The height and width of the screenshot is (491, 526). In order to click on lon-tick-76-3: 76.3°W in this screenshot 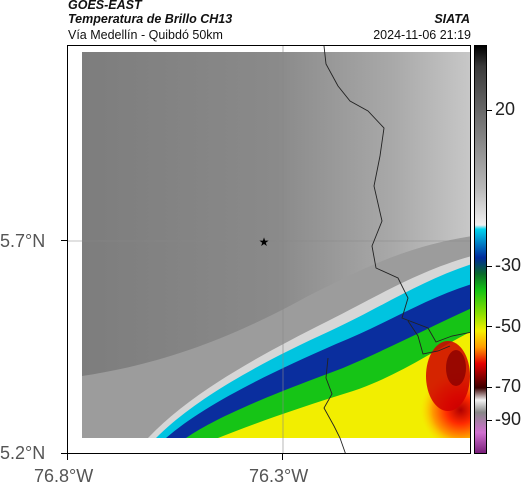, I will do `click(279, 476)`.